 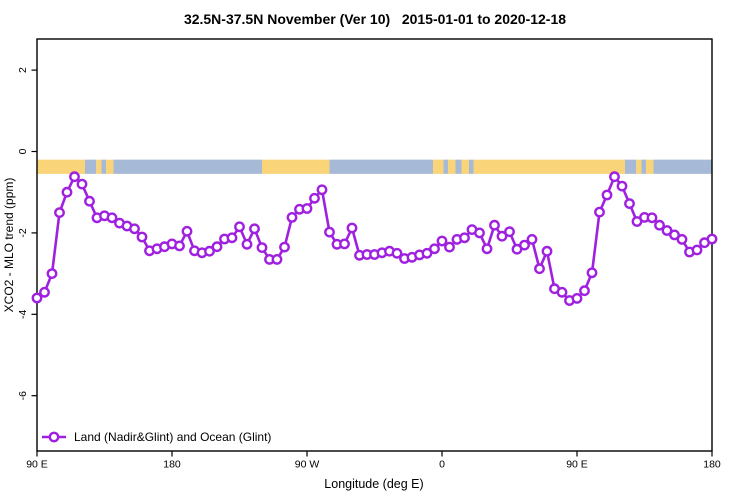 I want to click on y-tick-label: -4, so click(x=23, y=313).